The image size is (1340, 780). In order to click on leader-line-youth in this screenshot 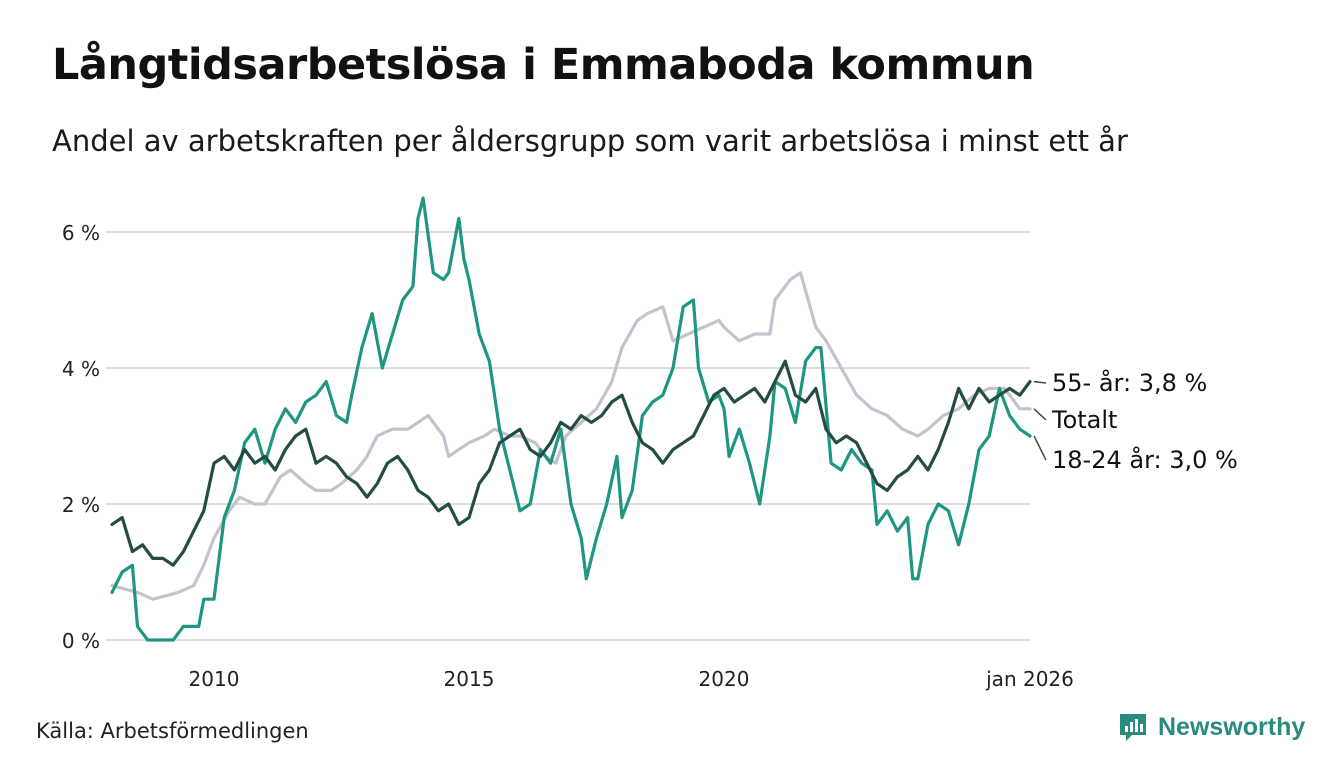, I will do `click(1040, 448)`.